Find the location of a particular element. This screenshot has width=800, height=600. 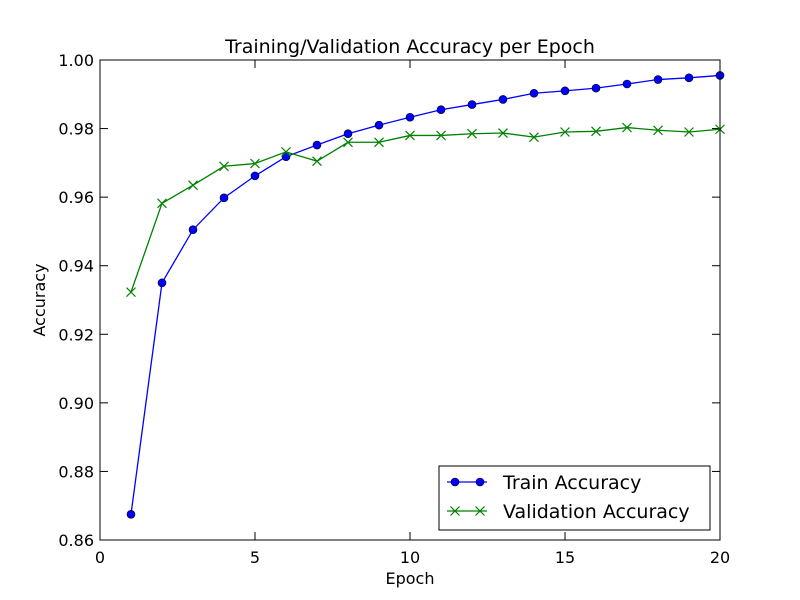

x-tick-label: 15 is located at coordinates (565, 557).